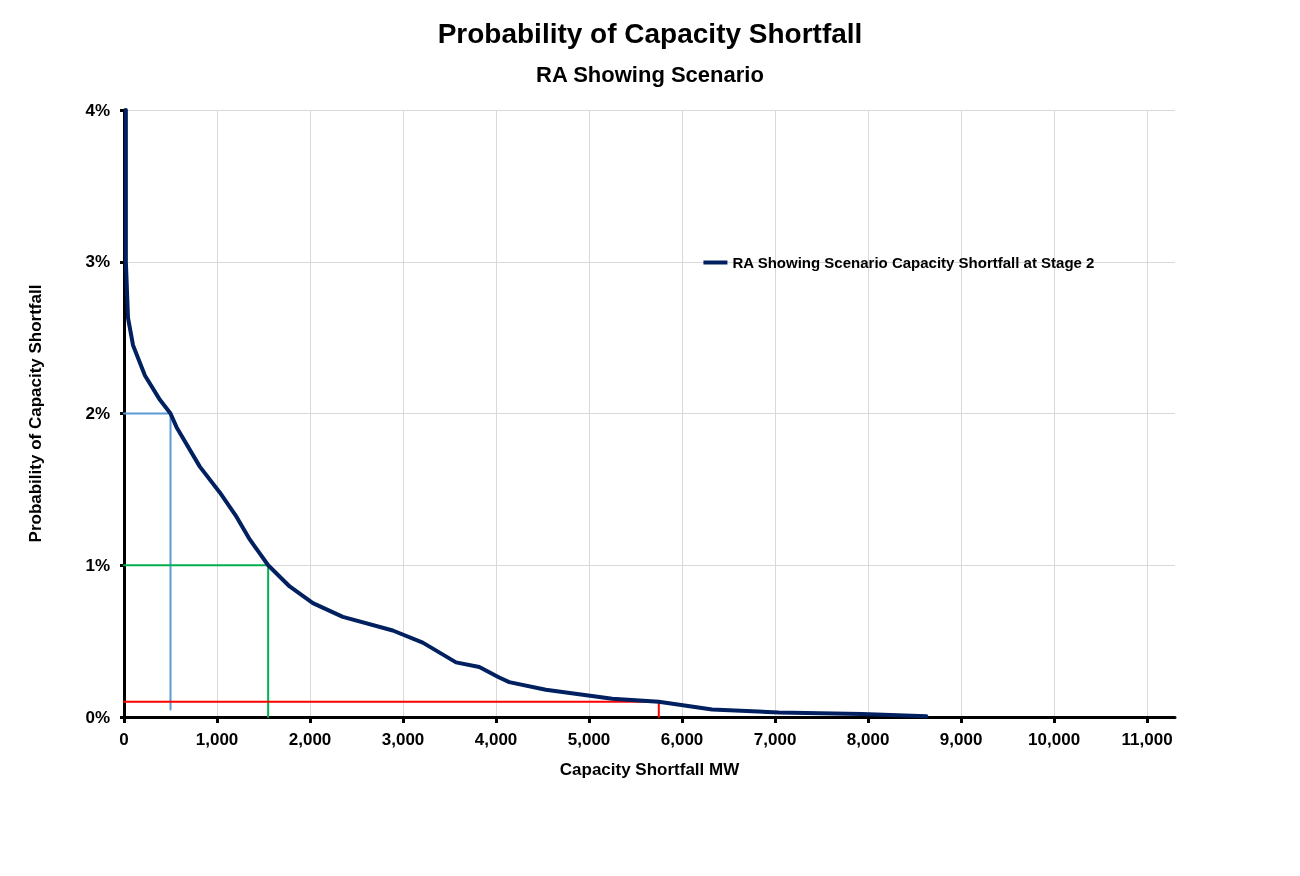  What do you see at coordinates (217, 739) in the screenshot?
I see `x-tick-label: 1,000` at bounding box center [217, 739].